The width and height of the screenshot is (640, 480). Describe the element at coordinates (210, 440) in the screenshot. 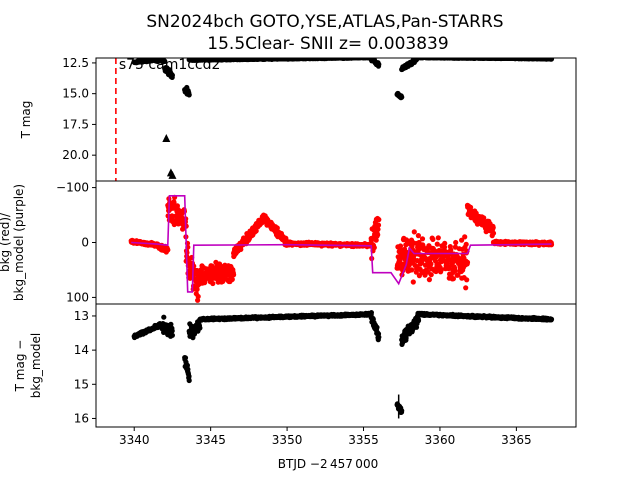

I see `xtick-label: 3345` at that location.